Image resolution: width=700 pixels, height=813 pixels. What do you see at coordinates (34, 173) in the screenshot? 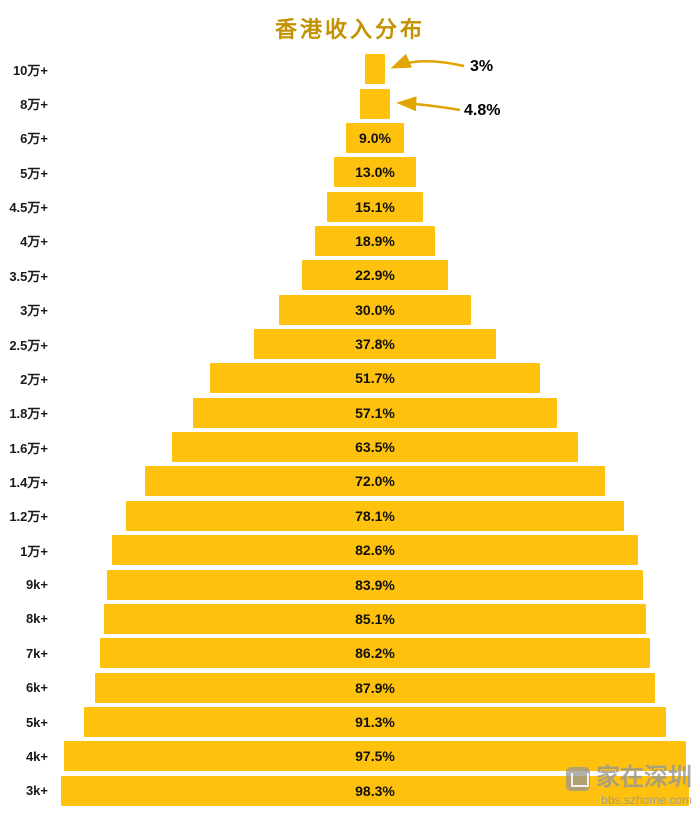
I see `row-label: 5万+` at bounding box center [34, 173].